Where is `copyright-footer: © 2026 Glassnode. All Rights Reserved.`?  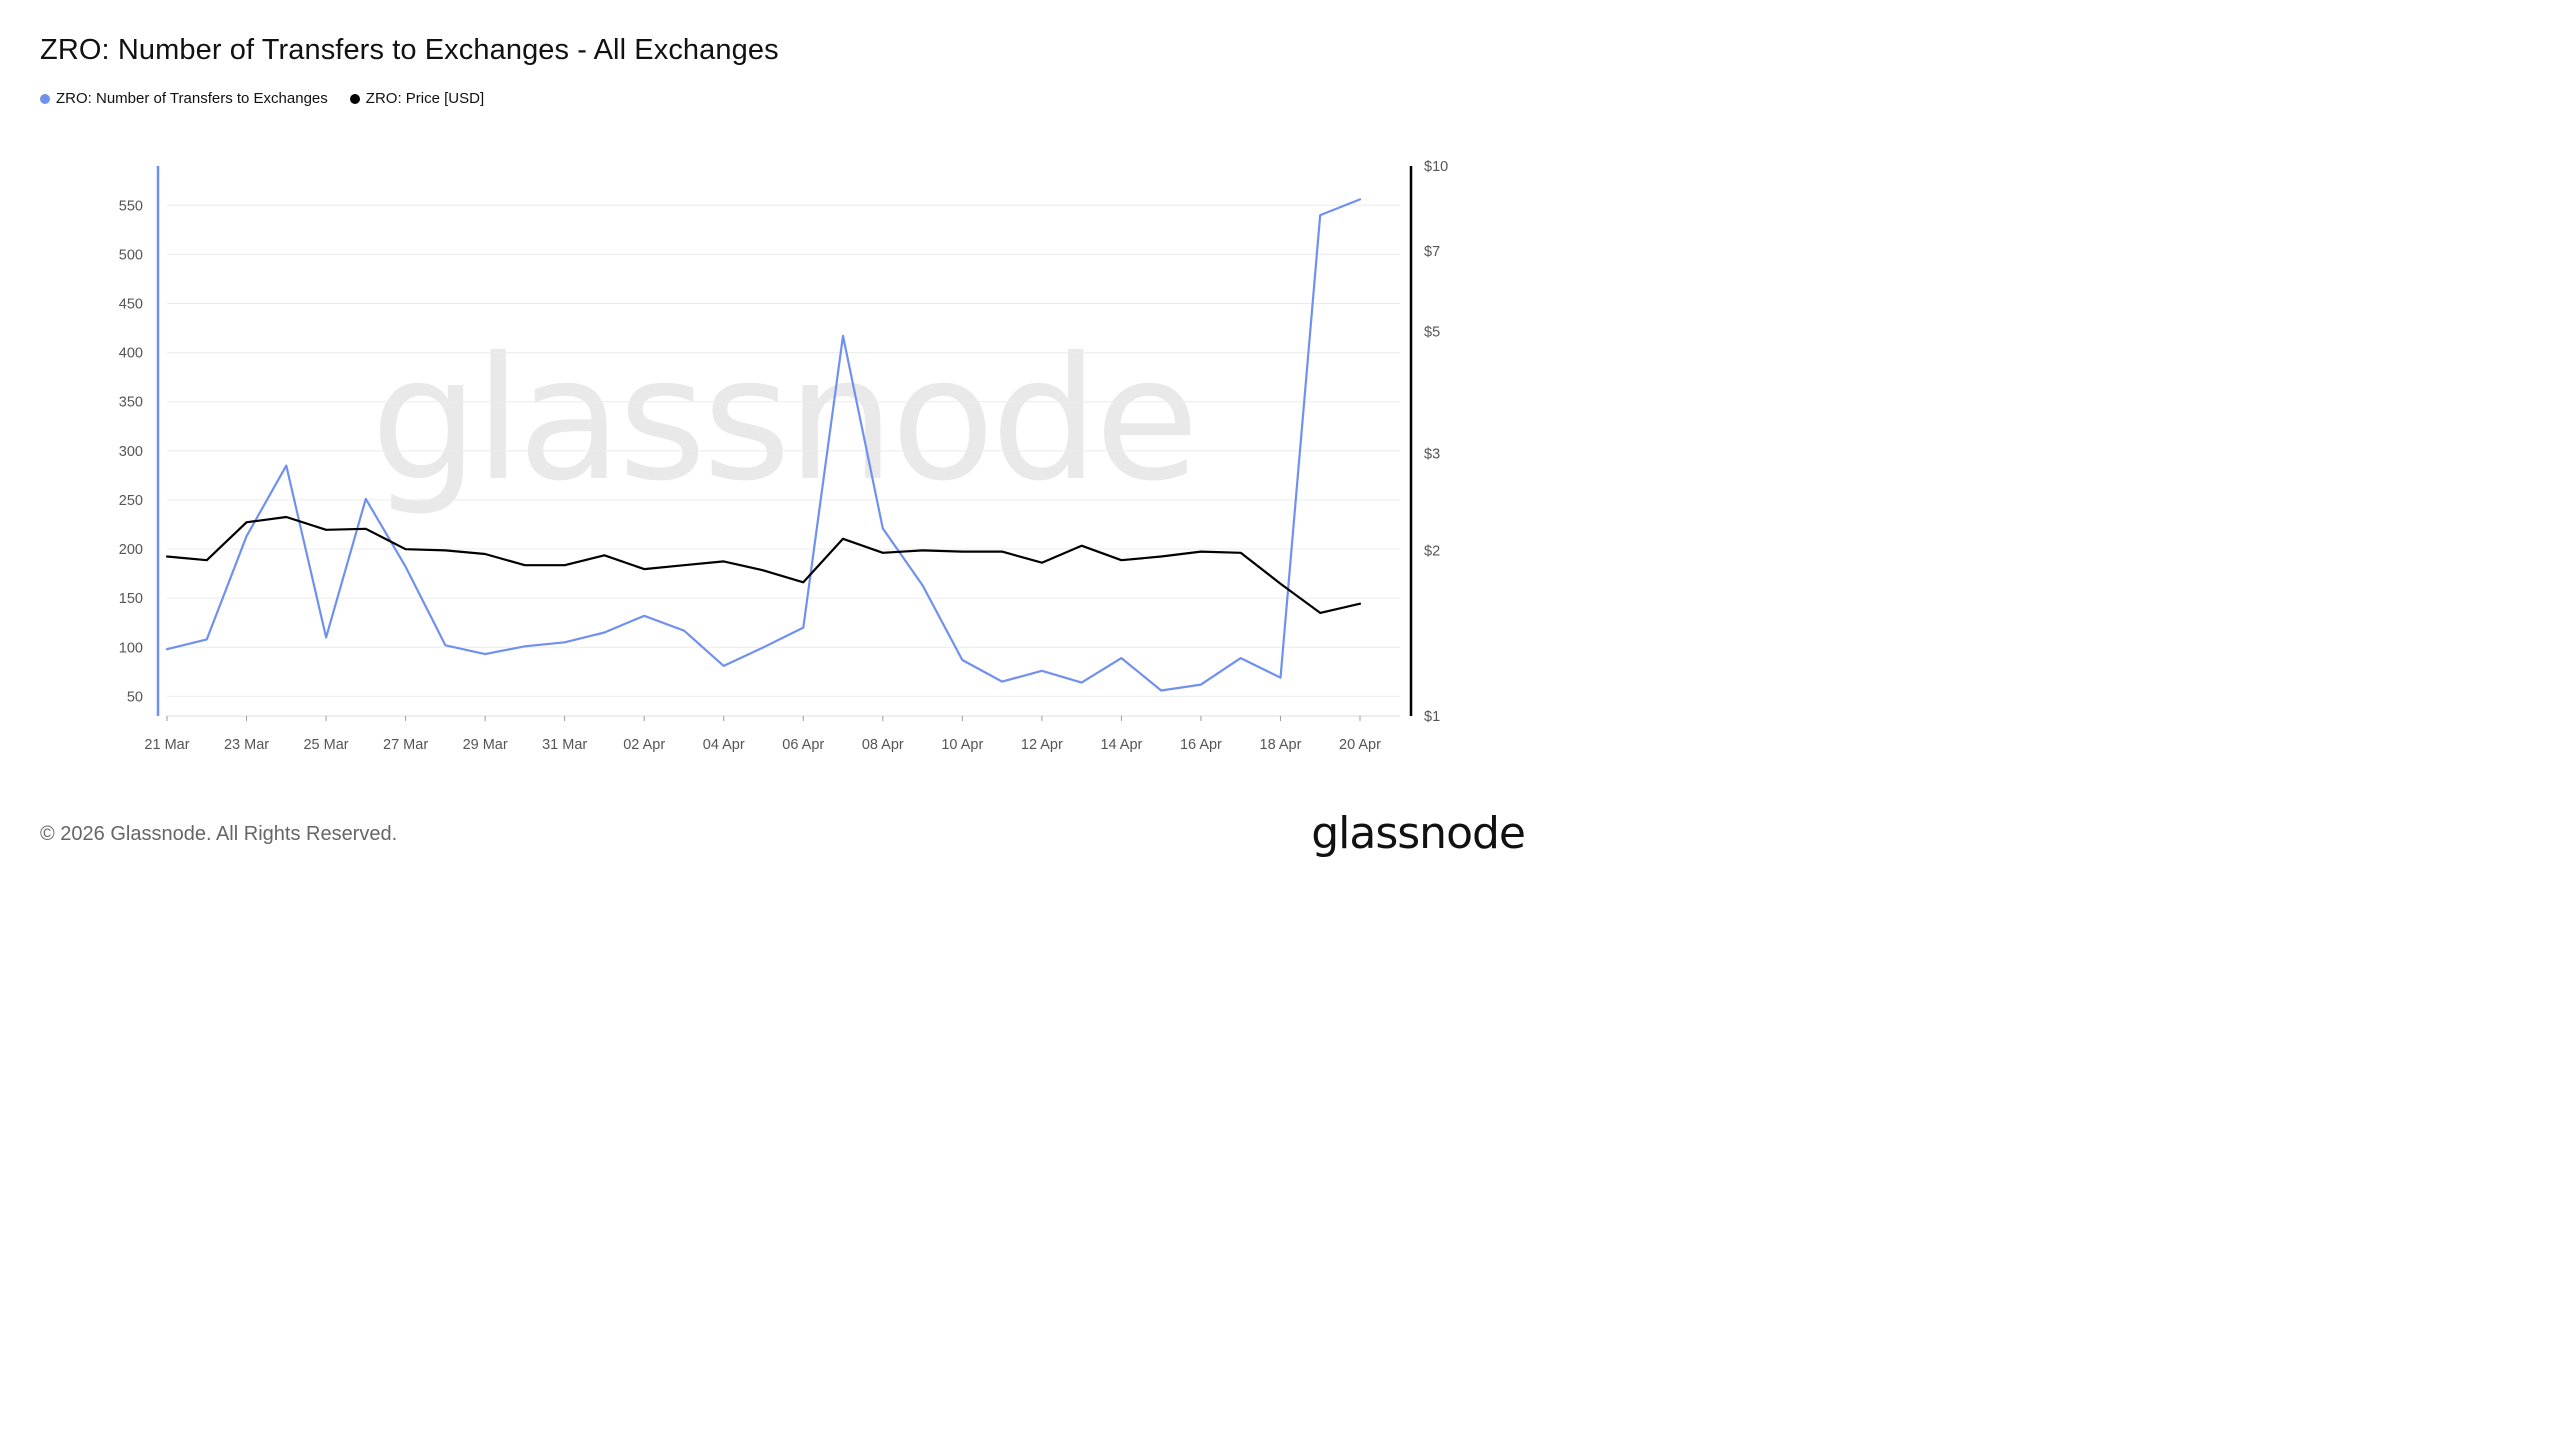
copyright-footer: © 2026 Glassnode. All Rights Reserved. is located at coordinates (219, 834).